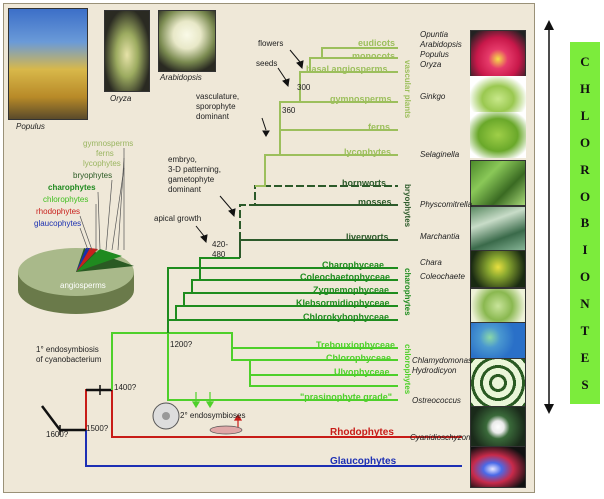 Image resolution: width=604 pixels, height=499 pixels. What do you see at coordinates (125, 387) in the screenshot?
I see `age-1400: 1400?` at bounding box center [125, 387].